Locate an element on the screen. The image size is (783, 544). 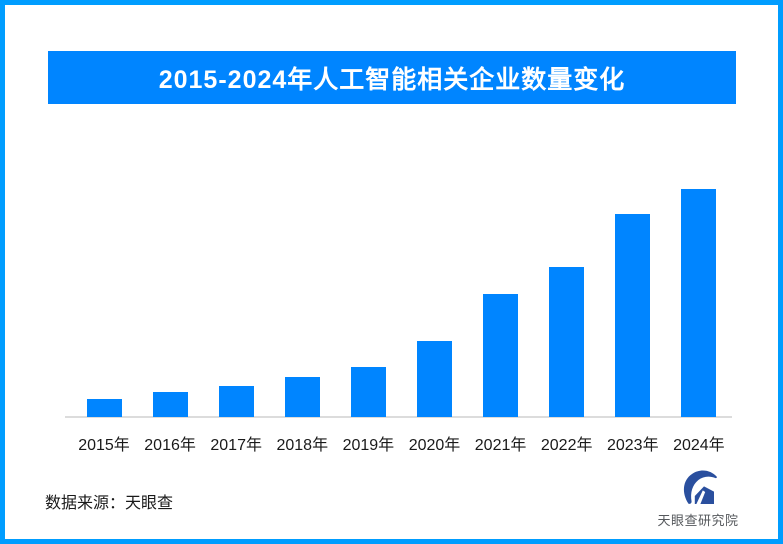
bar-2019年 is located at coordinates (368, 392).